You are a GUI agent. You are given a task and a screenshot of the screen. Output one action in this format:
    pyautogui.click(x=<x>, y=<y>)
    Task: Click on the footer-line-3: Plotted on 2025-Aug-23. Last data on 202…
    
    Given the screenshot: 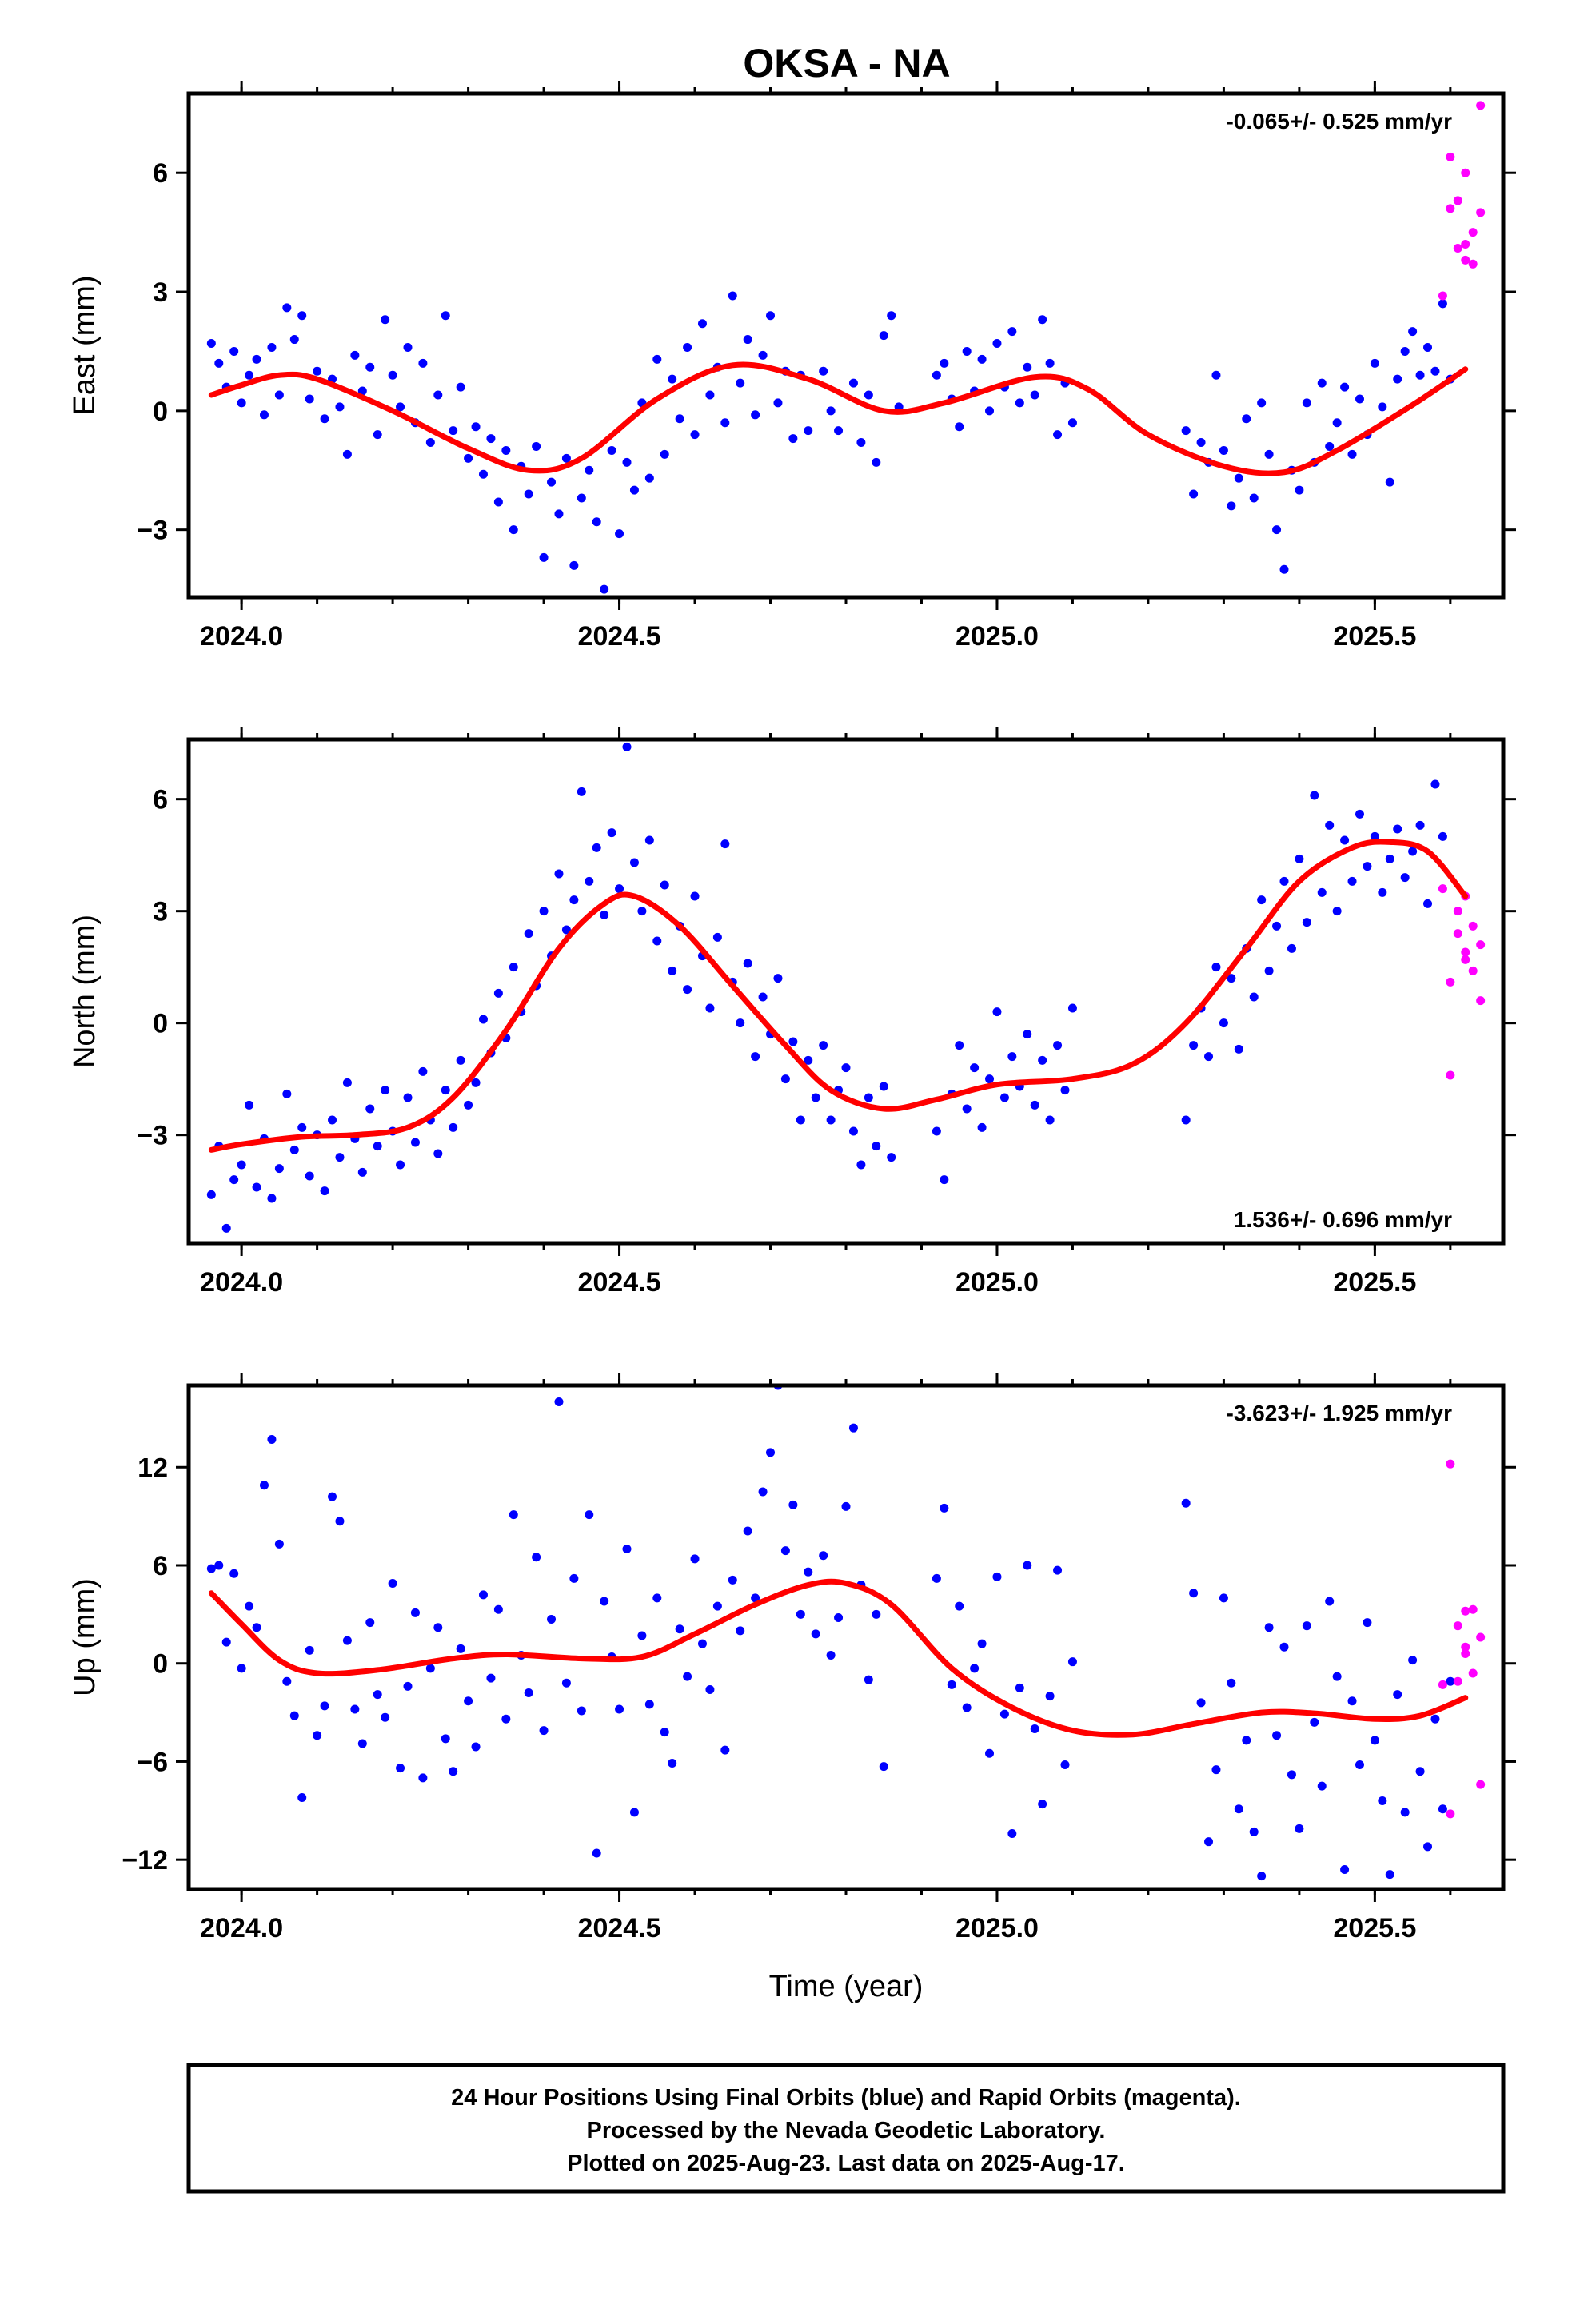 What is the action you would take?
    pyautogui.click(x=846, y=2164)
    